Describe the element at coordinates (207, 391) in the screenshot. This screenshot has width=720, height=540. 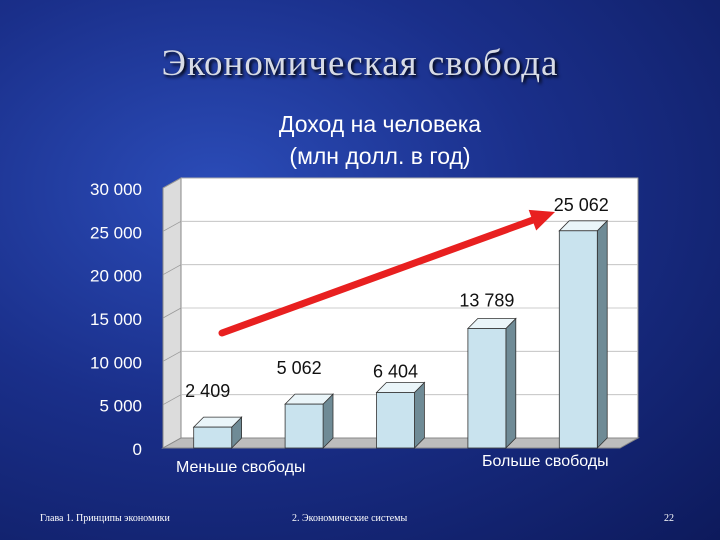
I see `bar-value-label: 2 409` at that location.